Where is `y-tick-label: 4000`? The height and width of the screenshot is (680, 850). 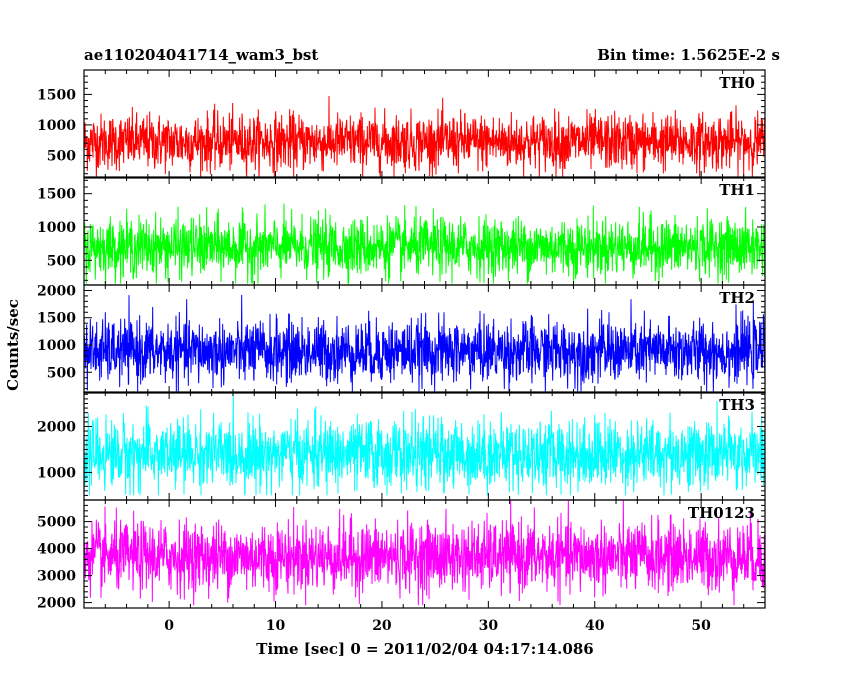 y-tick-label: 4000 is located at coordinates (56, 550).